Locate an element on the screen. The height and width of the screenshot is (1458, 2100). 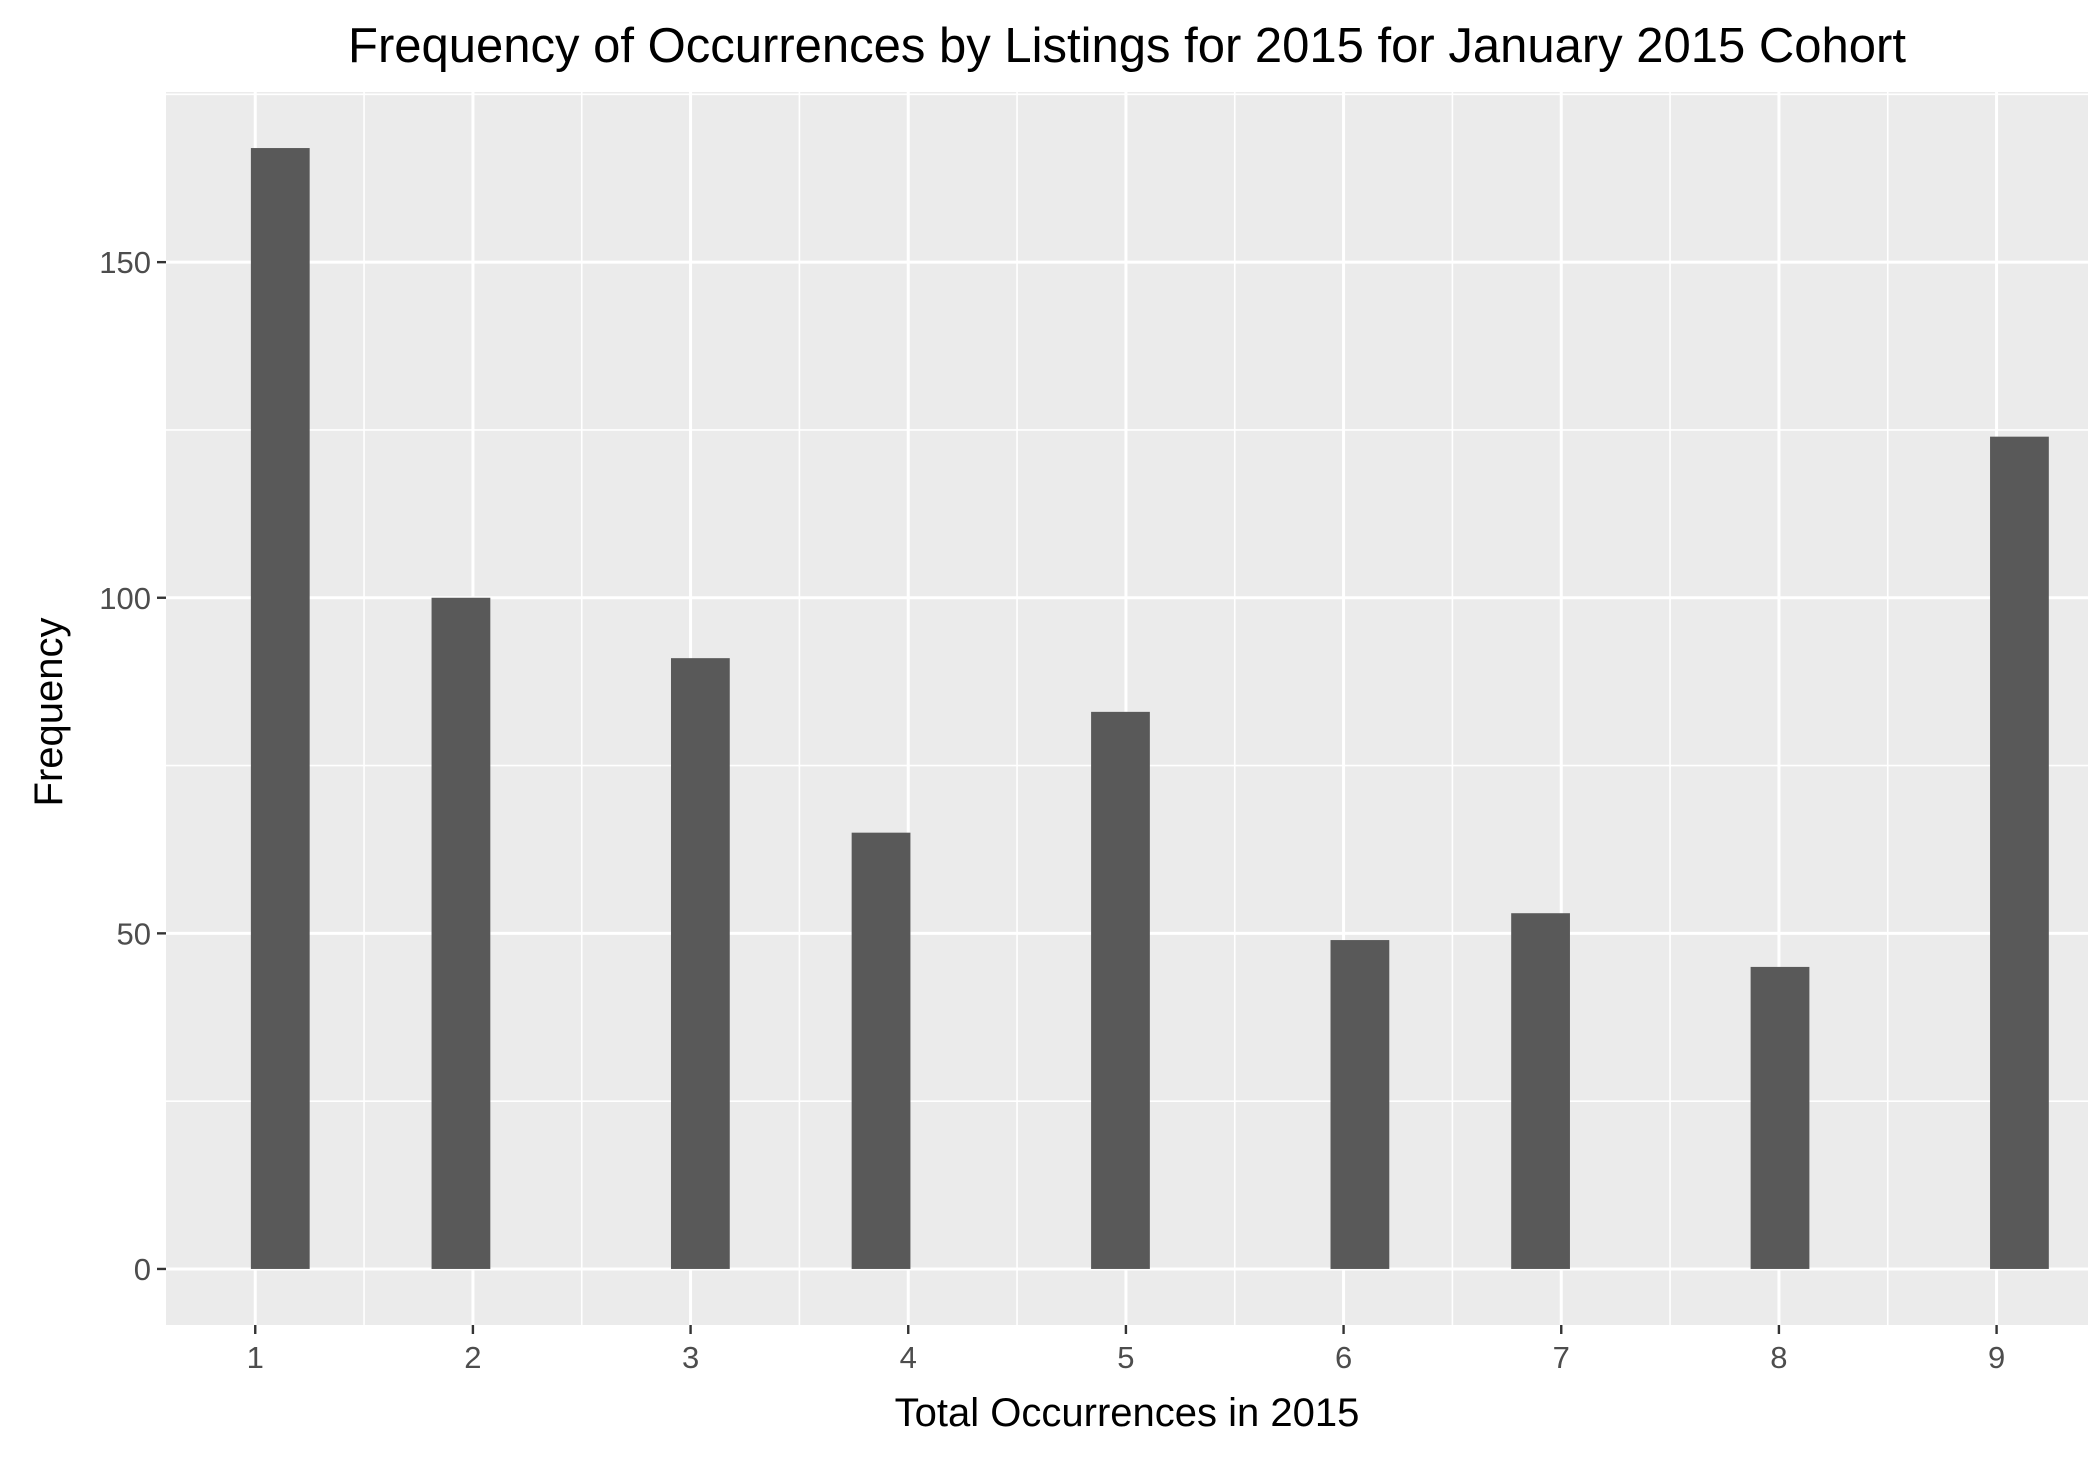
x-tick-label: 3 is located at coordinates (690, 1357).